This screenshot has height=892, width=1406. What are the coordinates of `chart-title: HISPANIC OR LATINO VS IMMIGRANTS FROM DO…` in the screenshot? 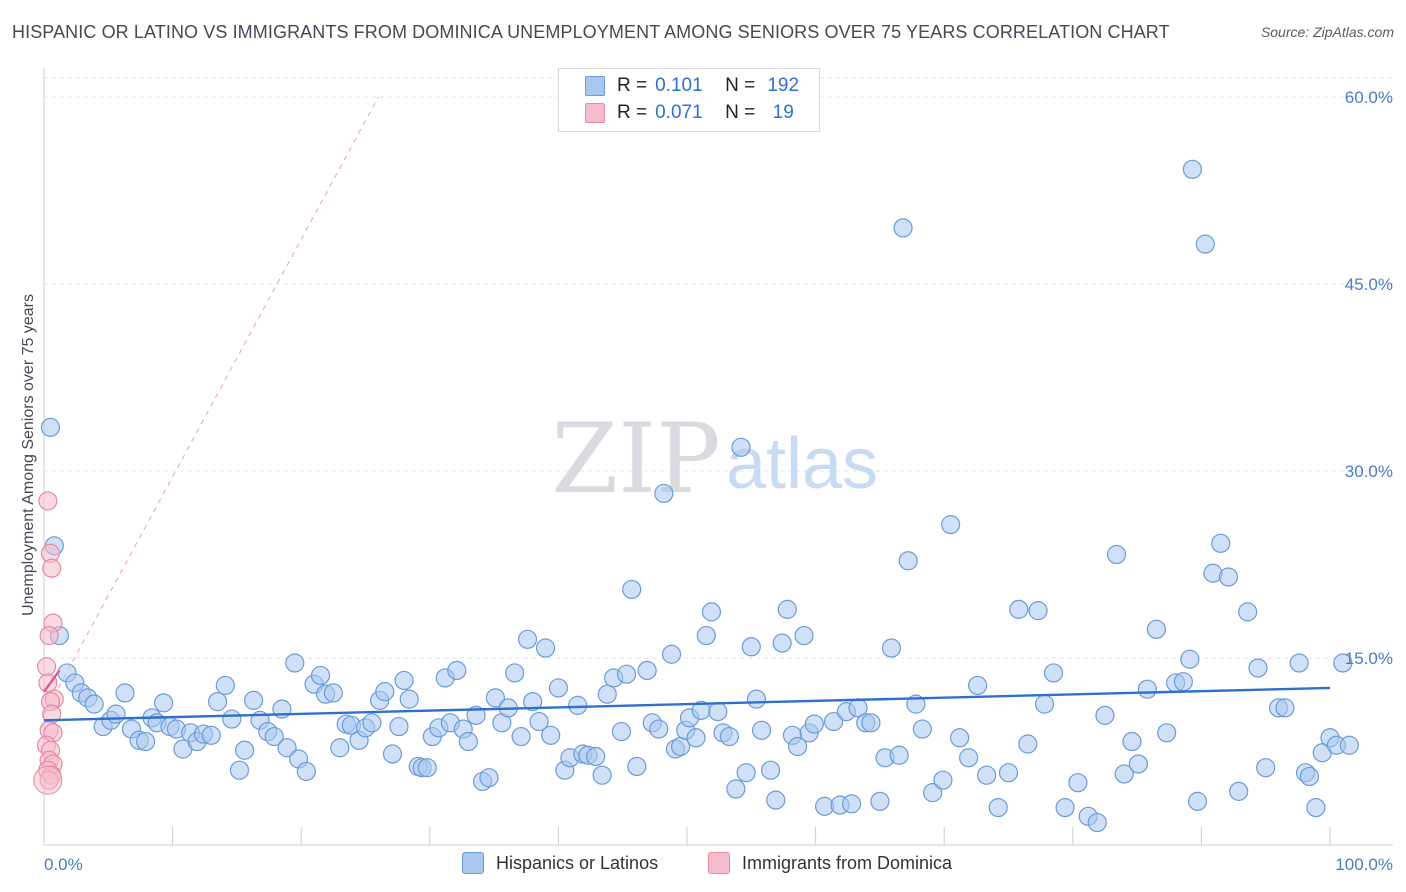 It's located at (591, 32).